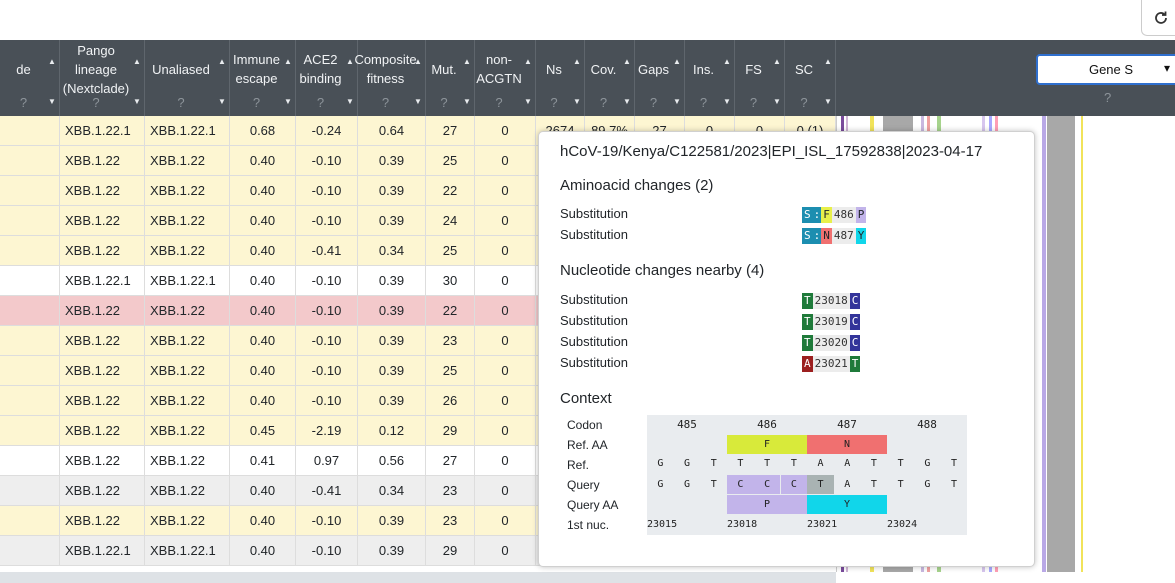 The image size is (1175, 583). I want to click on query-nuc-cell: T, so click(900, 484).